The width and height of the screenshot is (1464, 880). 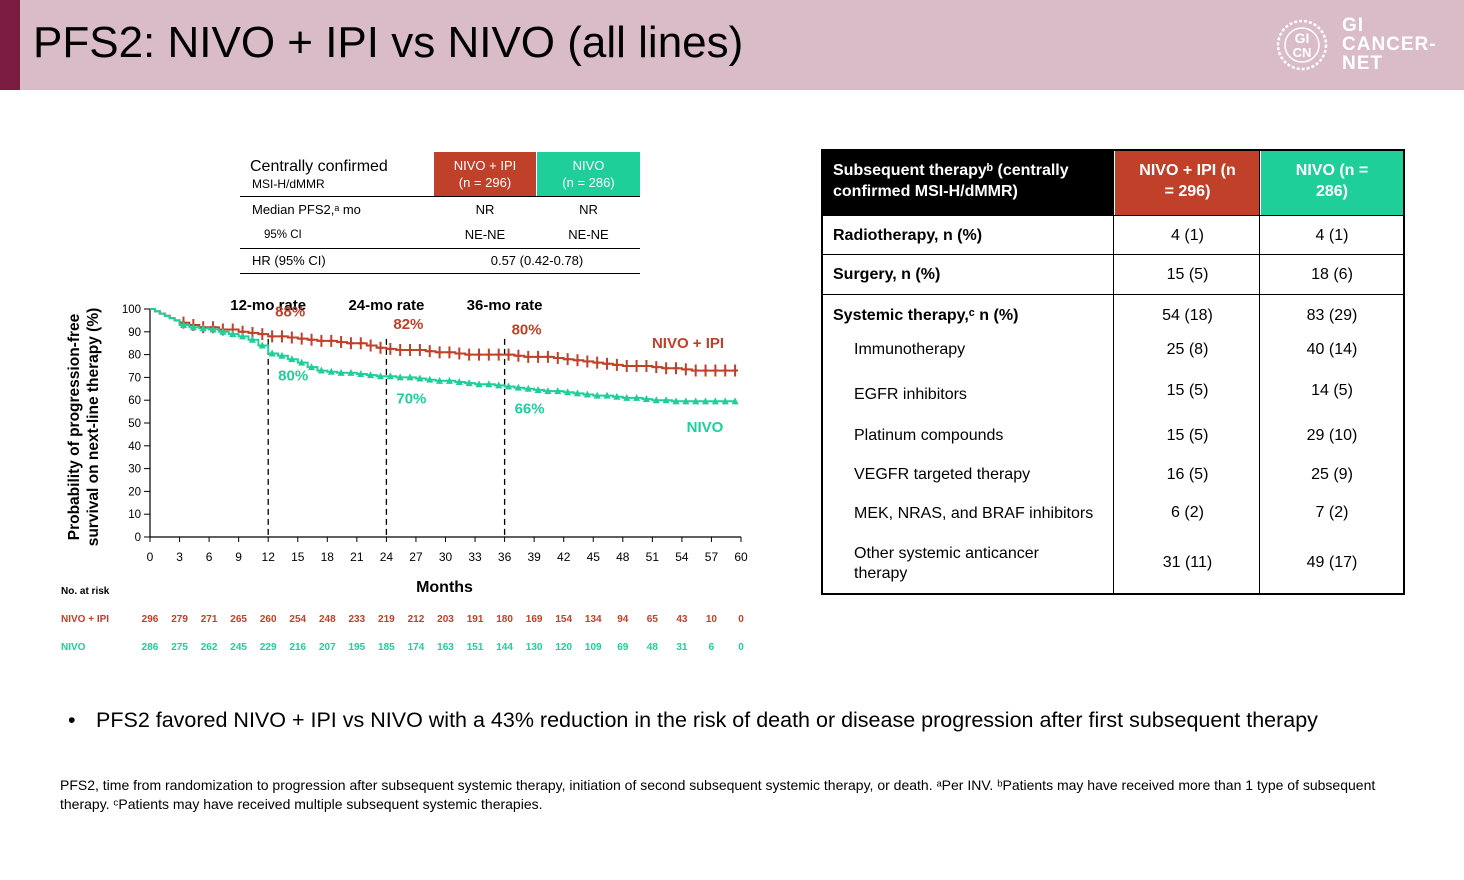 What do you see at coordinates (386, 305) in the screenshot?
I see `landmark-title-24: 24-mo rate` at bounding box center [386, 305].